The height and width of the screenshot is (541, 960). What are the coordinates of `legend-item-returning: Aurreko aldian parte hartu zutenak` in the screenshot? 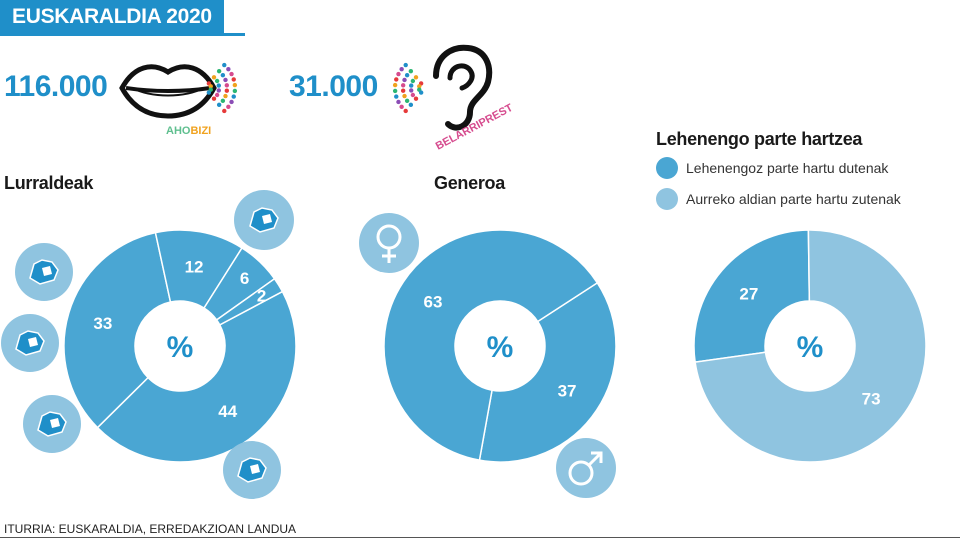 It's located at (778, 199).